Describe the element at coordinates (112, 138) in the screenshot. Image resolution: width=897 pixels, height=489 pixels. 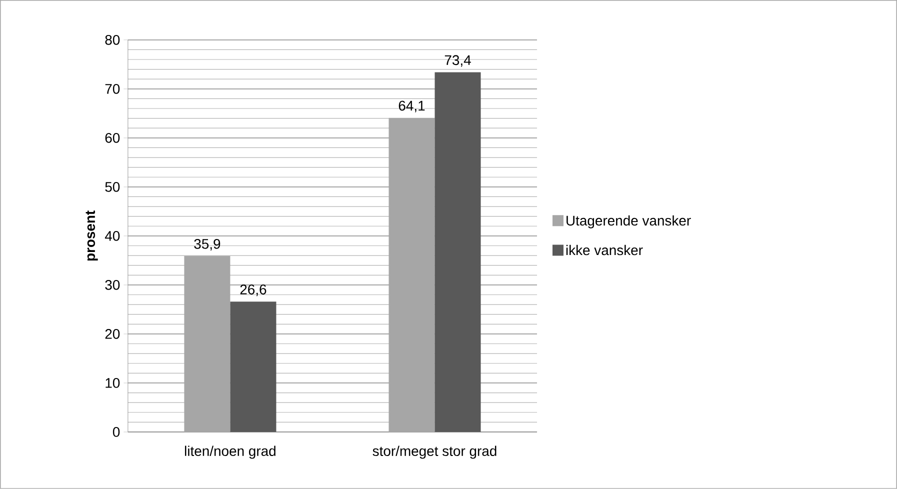
I see `y-tick-label: 60` at that location.